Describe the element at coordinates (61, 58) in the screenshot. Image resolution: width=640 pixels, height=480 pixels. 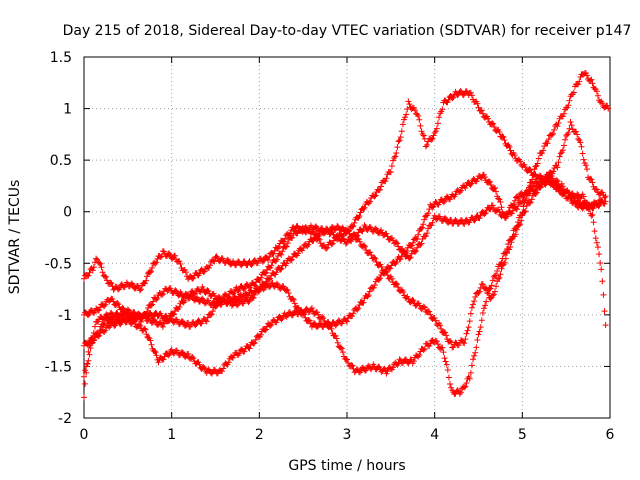
I see `y-tick-label: 1.5` at that location.